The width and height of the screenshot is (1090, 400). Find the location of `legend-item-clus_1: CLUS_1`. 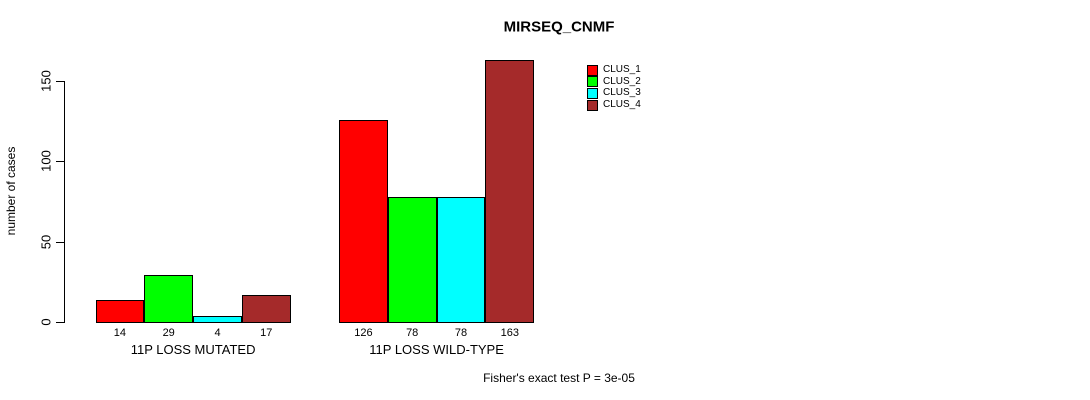

legend-item-clus_1: CLUS_1 is located at coordinates (614, 70).